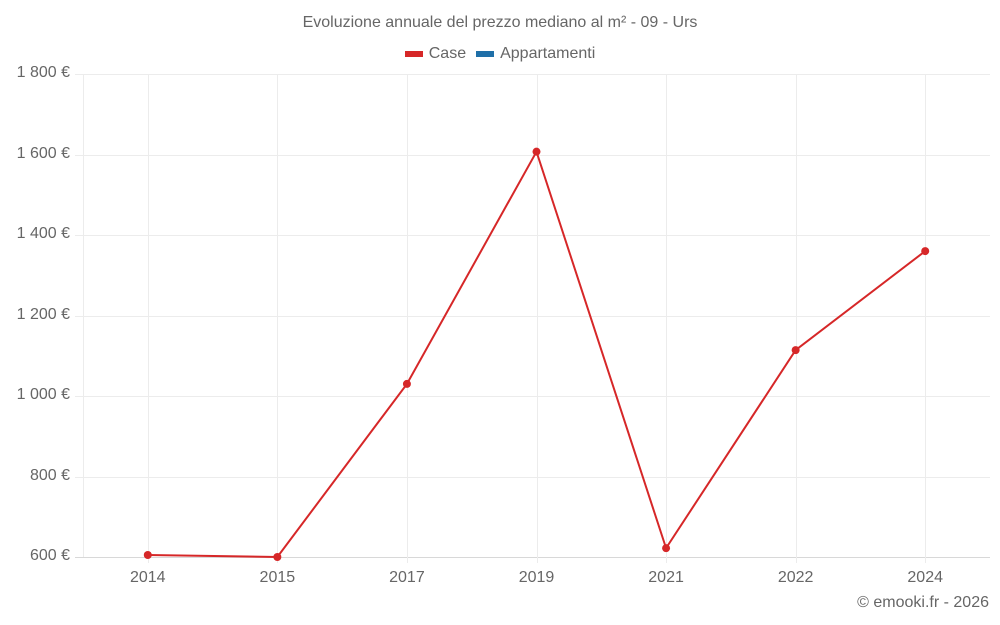  I want to click on legend-item-appartamenti: Appartamenti, so click(535, 54).